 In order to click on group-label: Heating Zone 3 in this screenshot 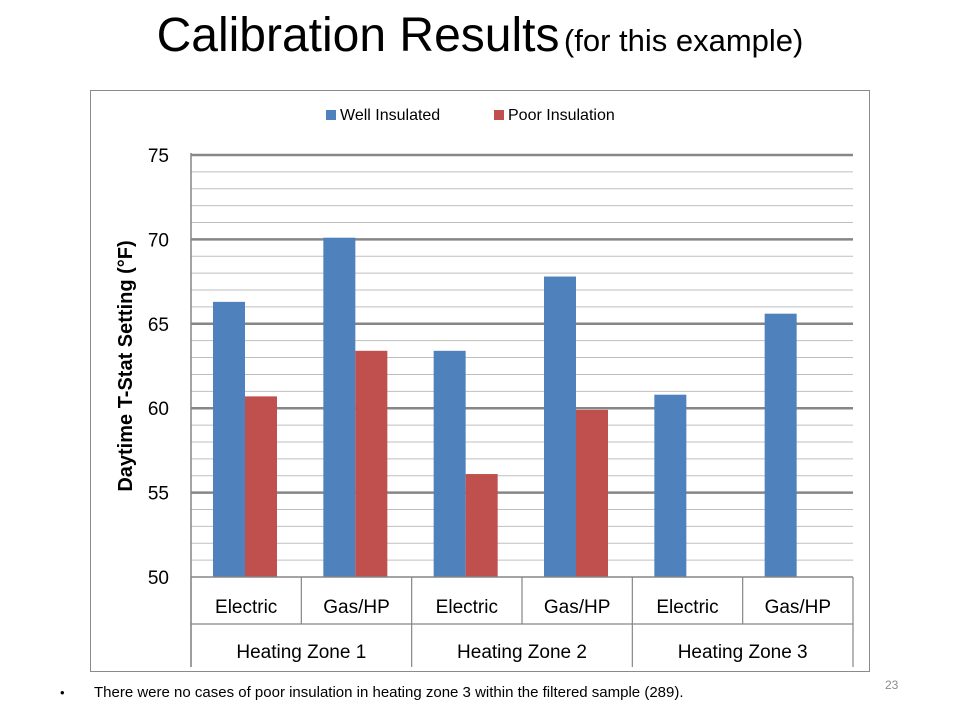, I will do `click(743, 652)`.